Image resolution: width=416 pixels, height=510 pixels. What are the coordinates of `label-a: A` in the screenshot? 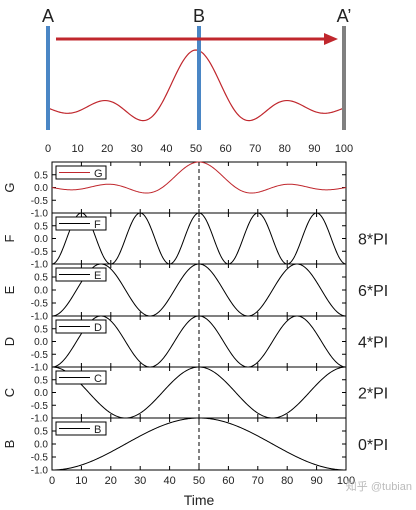 It's located at (48, 16).